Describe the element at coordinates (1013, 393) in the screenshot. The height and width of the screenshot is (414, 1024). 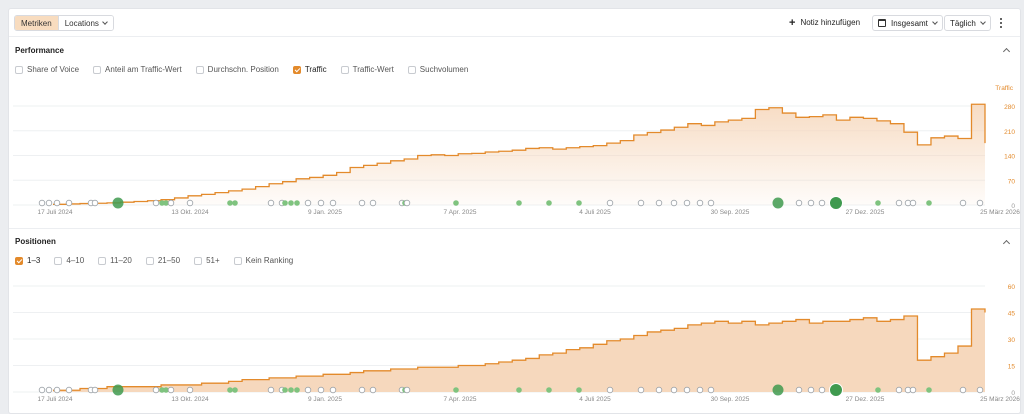
I see `y-tick-label: 0` at that location.